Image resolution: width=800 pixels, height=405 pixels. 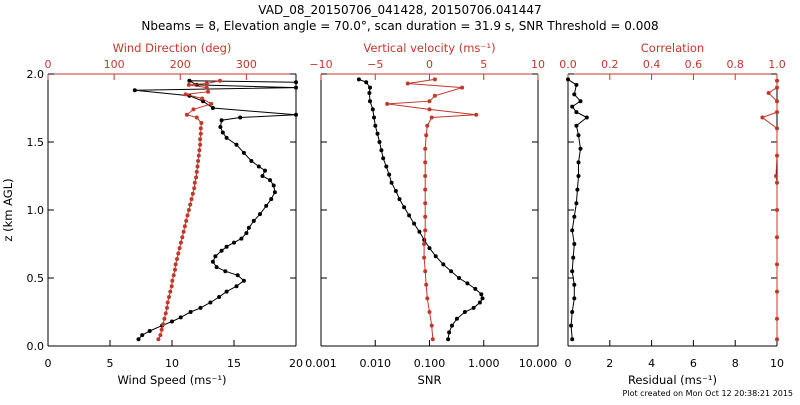 What do you see at coordinates (429, 48) in the screenshot?
I see `x-top-axis-label: Vertical velocity (ms⁻¹)` at bounding box center [429, 48].